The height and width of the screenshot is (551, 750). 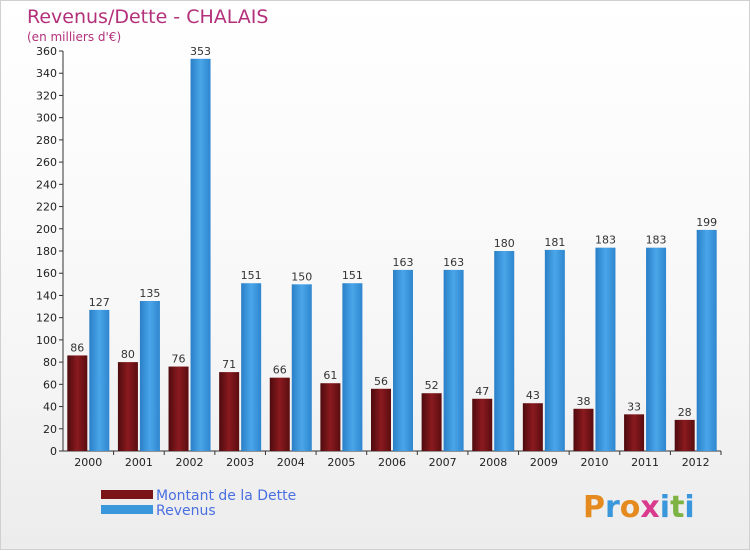 What do you see at coordinates (706, 222) in the screenshot?
I see `data-label: 199` at bounding box center [706, 222].